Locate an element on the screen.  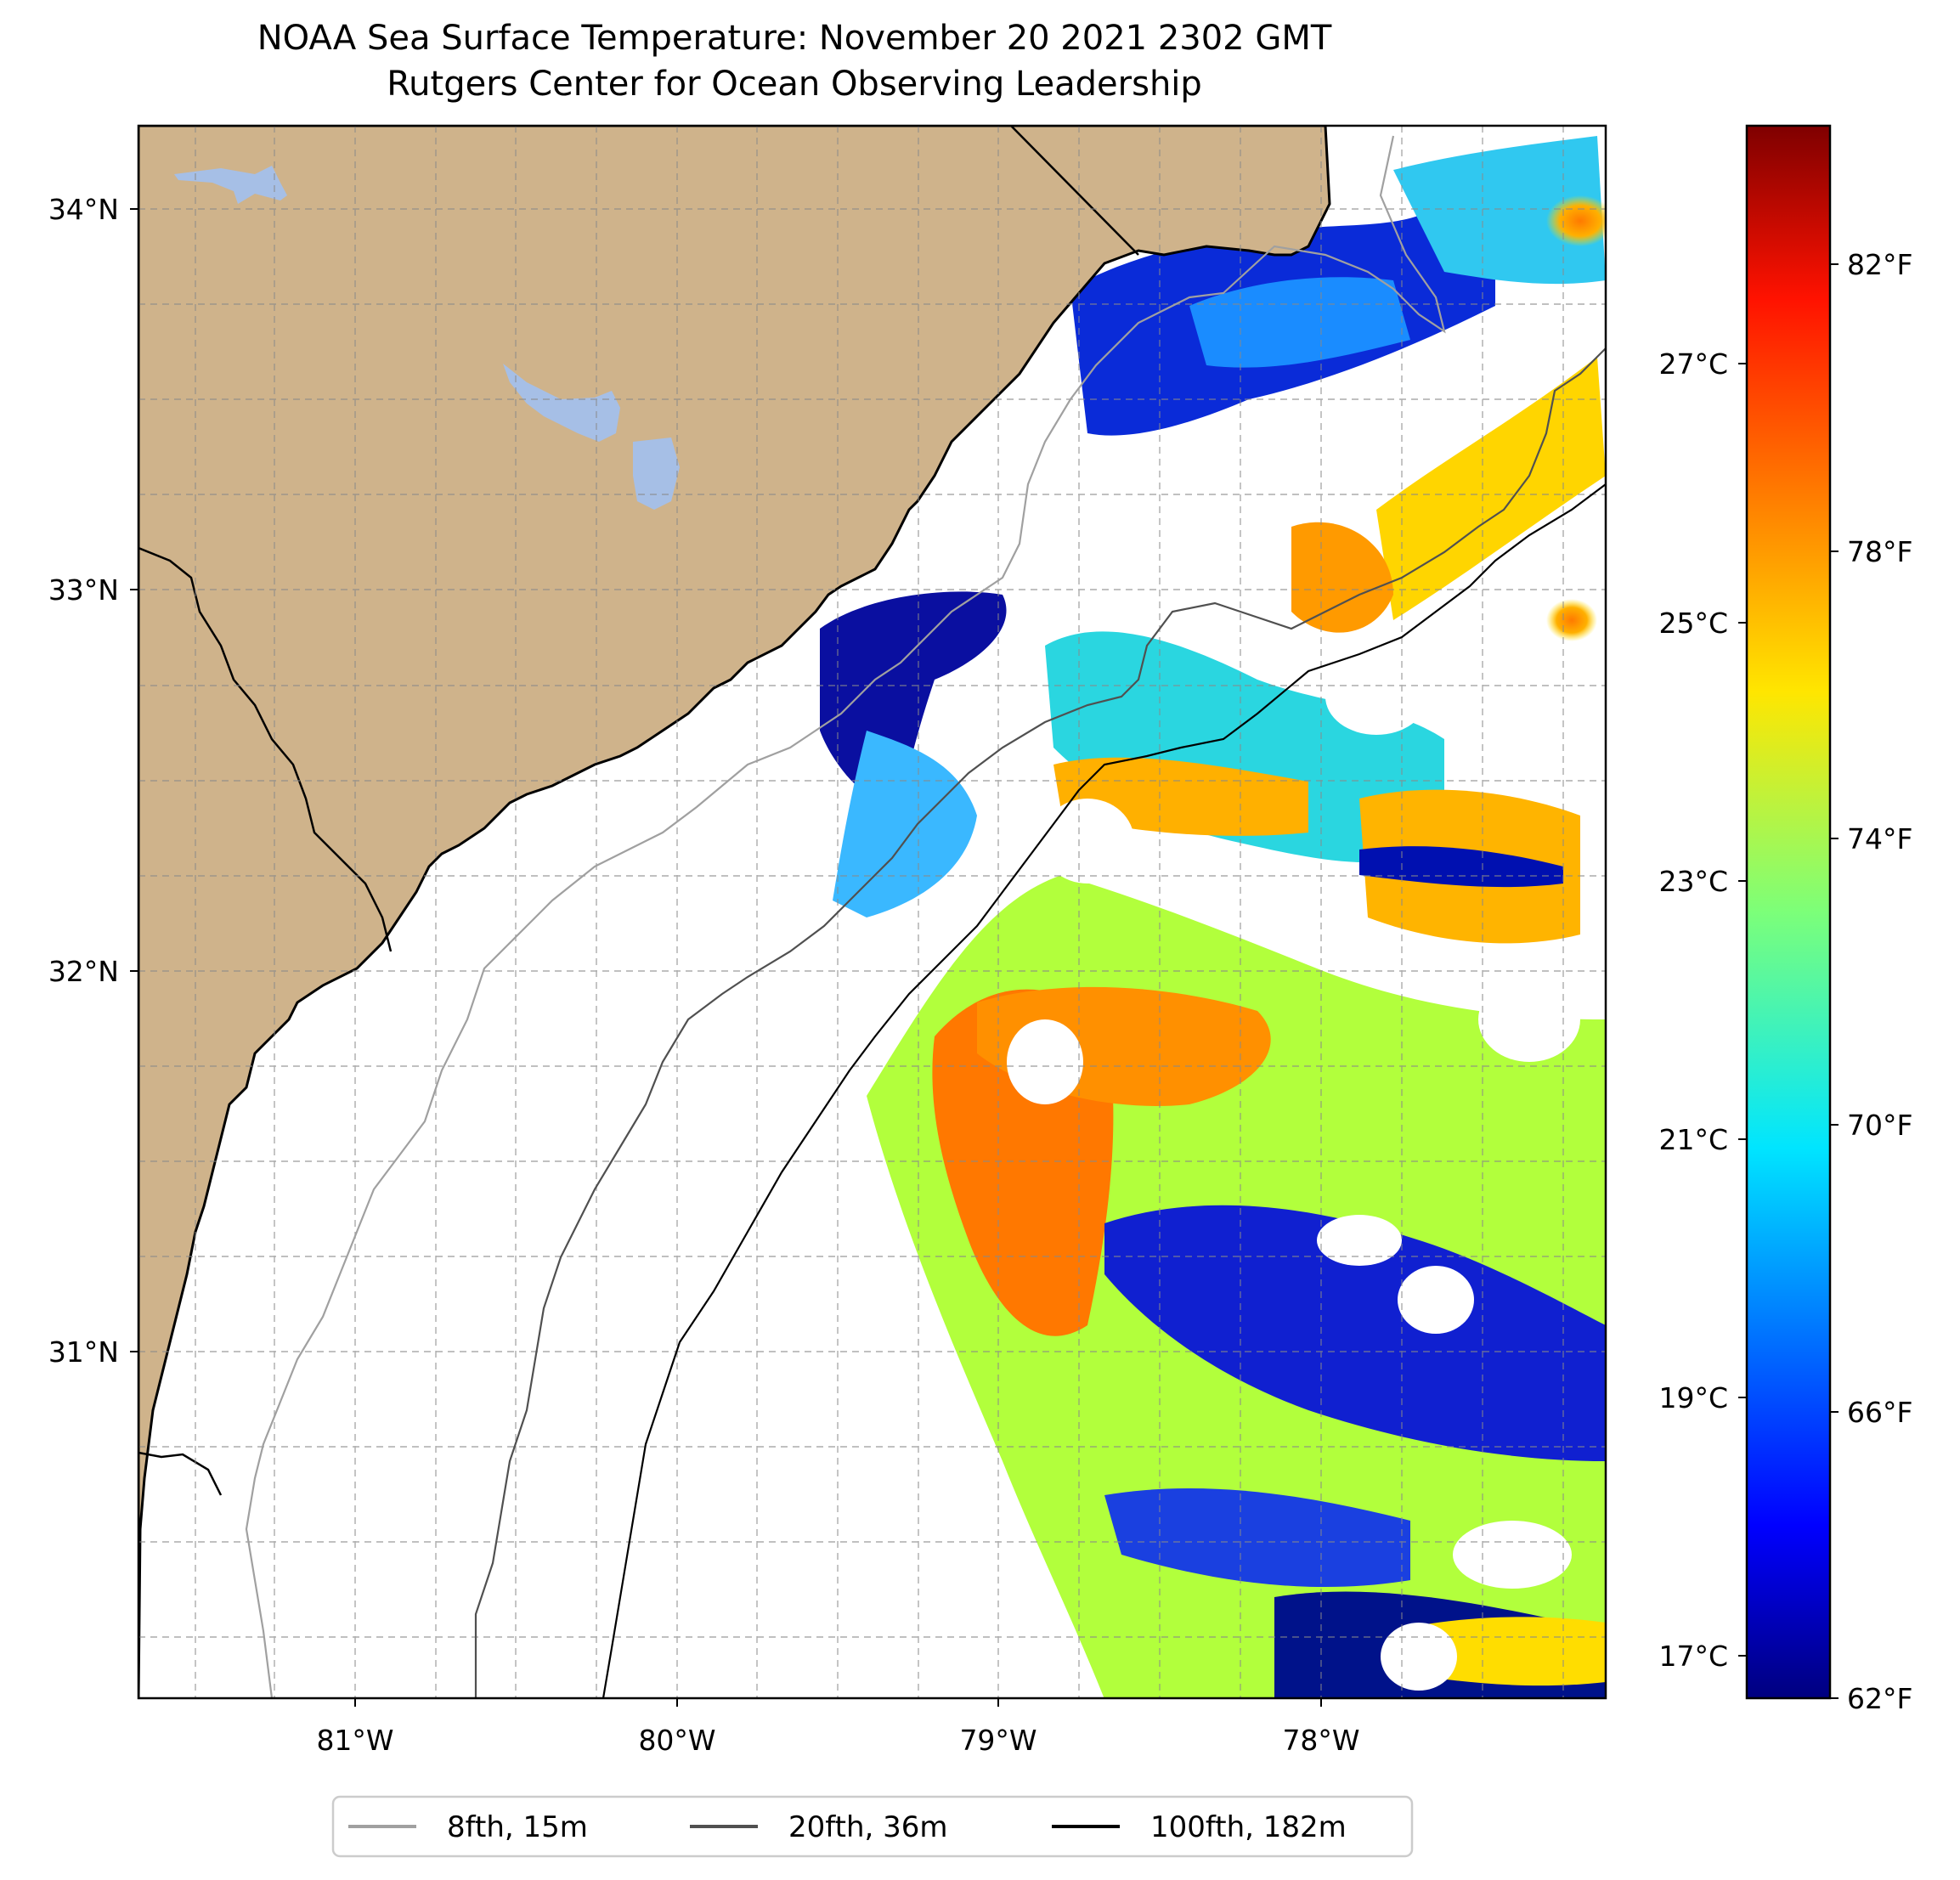
colorbar-celsius-ticks is located at coordinates (1743, 1010).